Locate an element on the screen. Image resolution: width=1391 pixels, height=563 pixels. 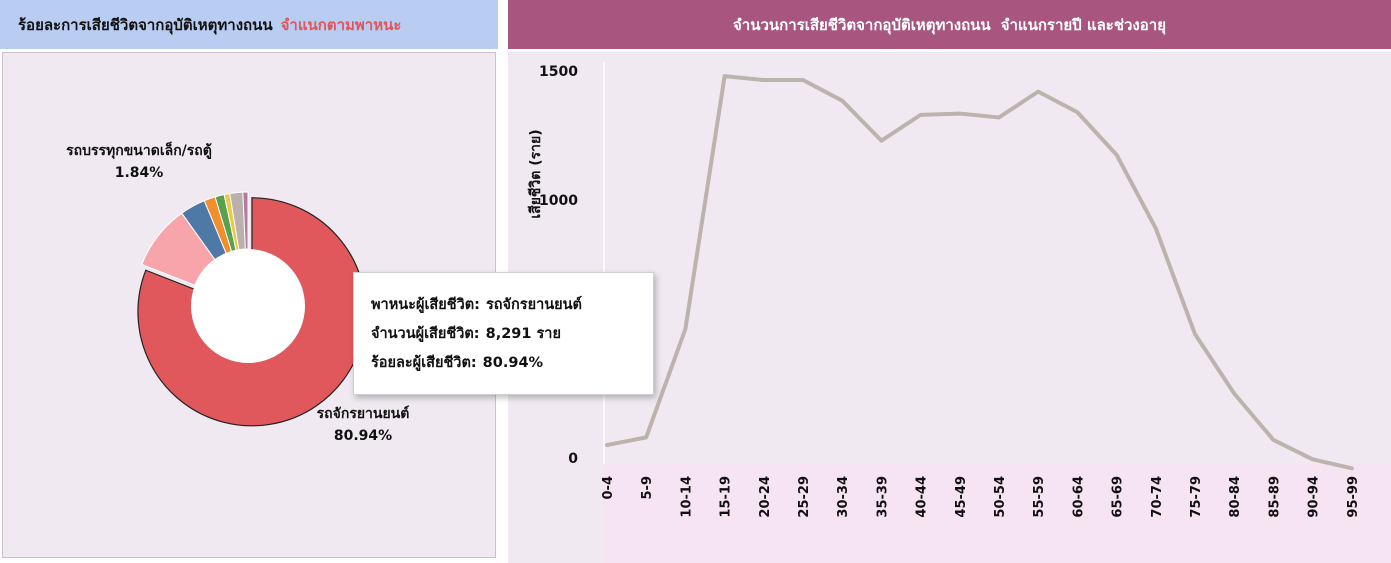
y-tick-label-0: 0 is located at coordinates (573, 459).